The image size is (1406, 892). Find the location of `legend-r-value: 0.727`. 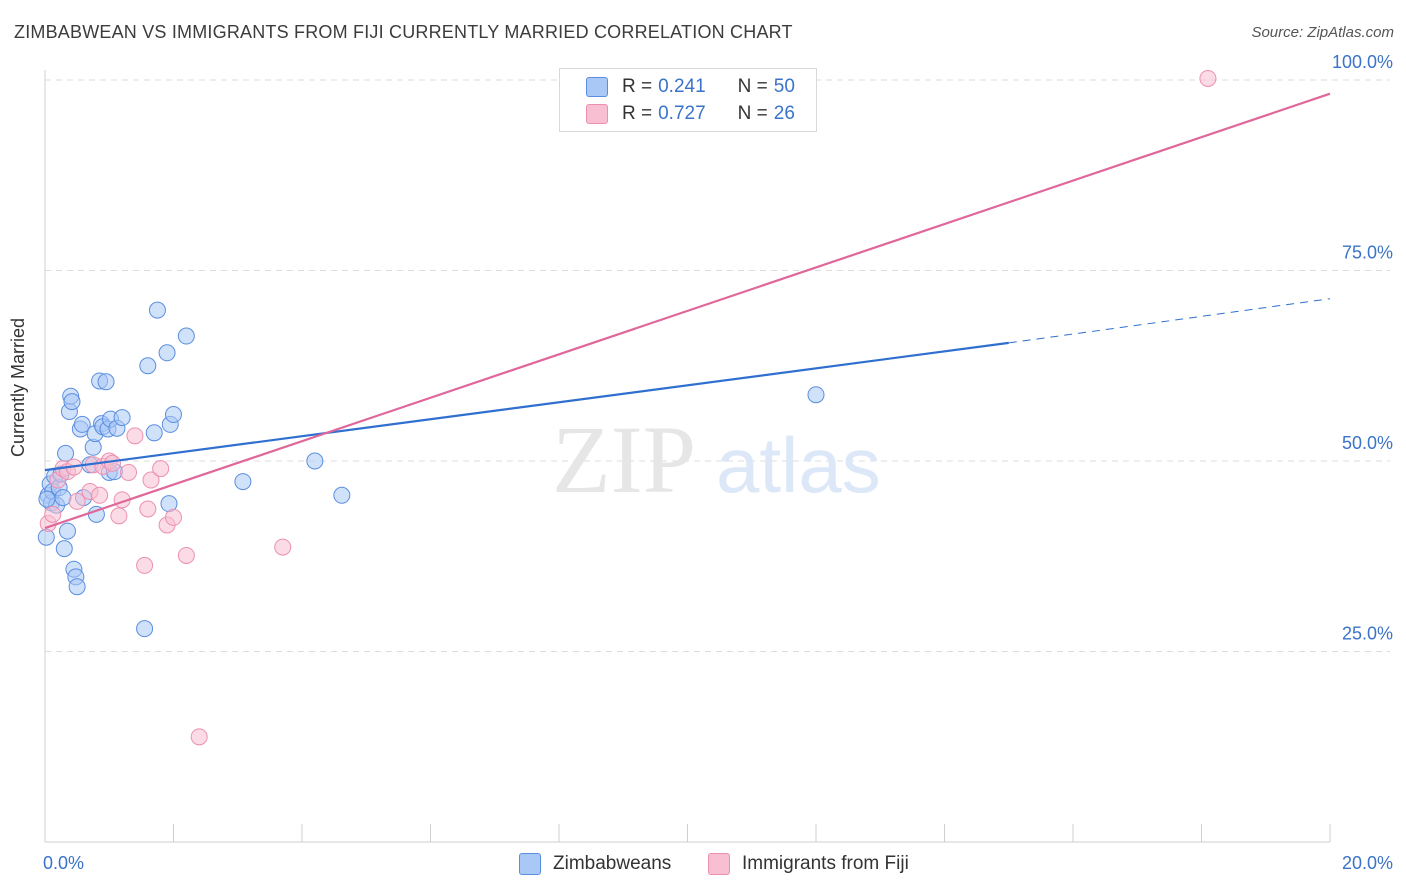

legend-r-value: 0.727 is located at coordinates (682, 113).